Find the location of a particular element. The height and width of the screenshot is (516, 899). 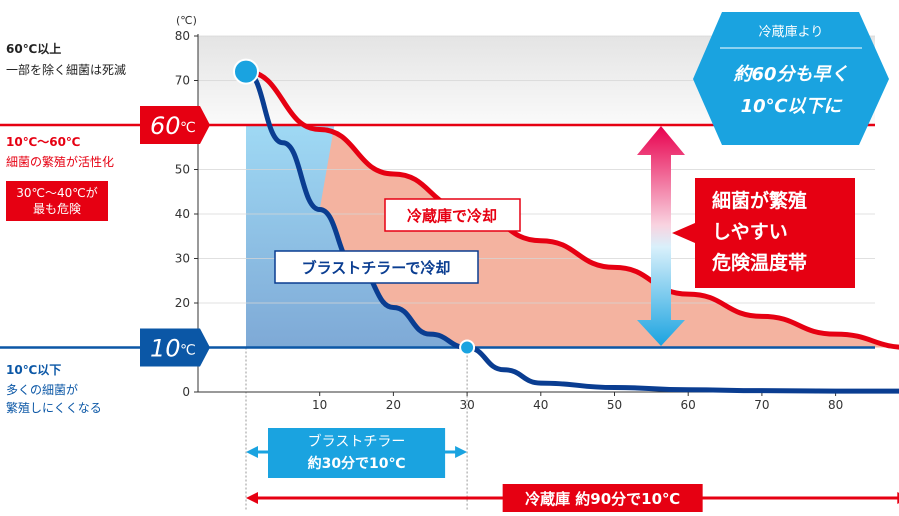

zone-title: 10℃〜60℃ is located at coordinates (43, 142).